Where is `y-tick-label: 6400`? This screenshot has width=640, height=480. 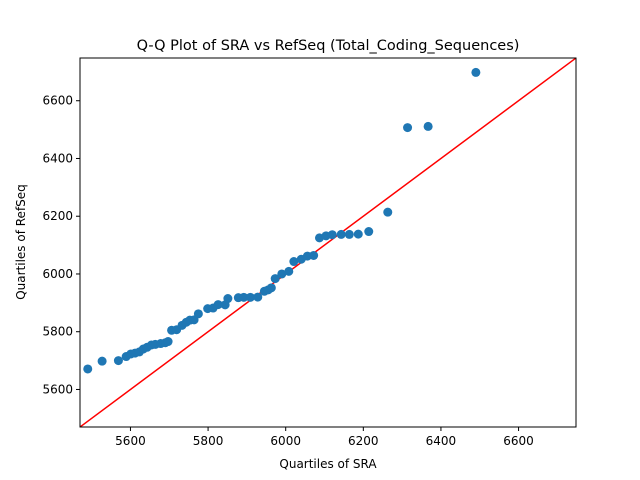 y-tick-label: 6400 is located at coordinates (57, 158).